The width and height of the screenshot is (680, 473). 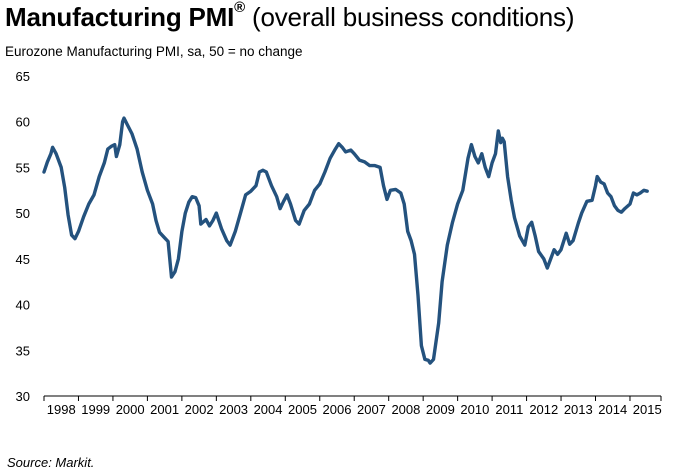 What do you see at coordinates (371, 409) in the screenshot?
I see `x-tick-label: 2007` at bounding box center [371, 409].